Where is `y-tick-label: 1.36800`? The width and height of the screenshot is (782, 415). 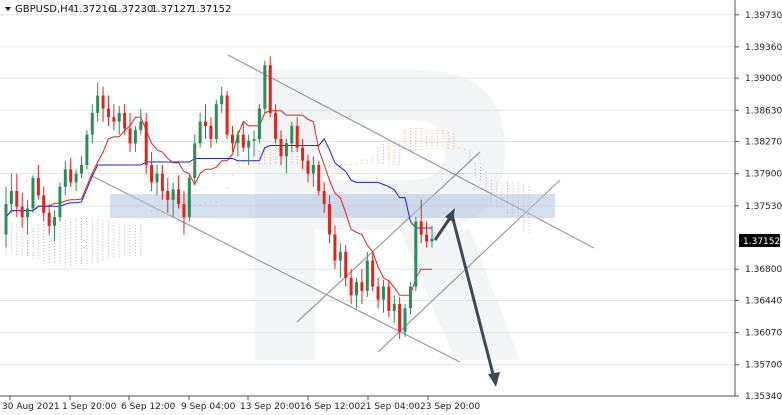
y-tick-label: 1.36800 is located at coordinates (763, 270).